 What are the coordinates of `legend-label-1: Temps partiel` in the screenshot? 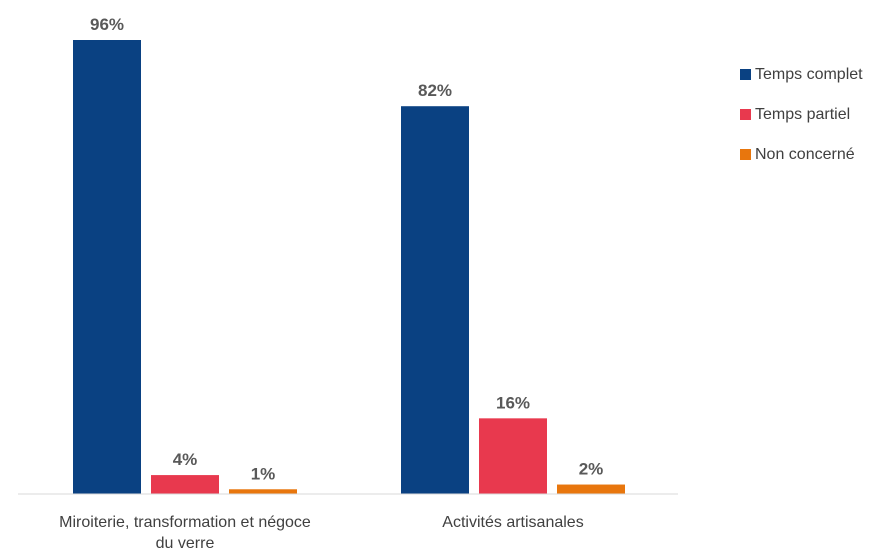 It's located at (802, 114).